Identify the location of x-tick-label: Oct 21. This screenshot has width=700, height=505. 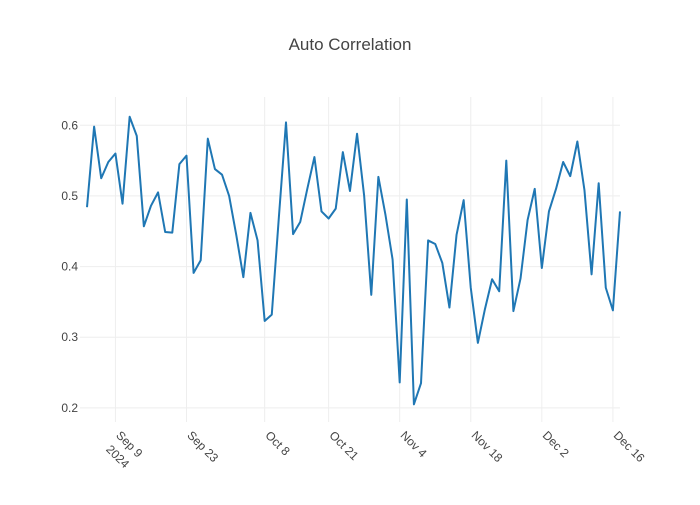
(344, 445).